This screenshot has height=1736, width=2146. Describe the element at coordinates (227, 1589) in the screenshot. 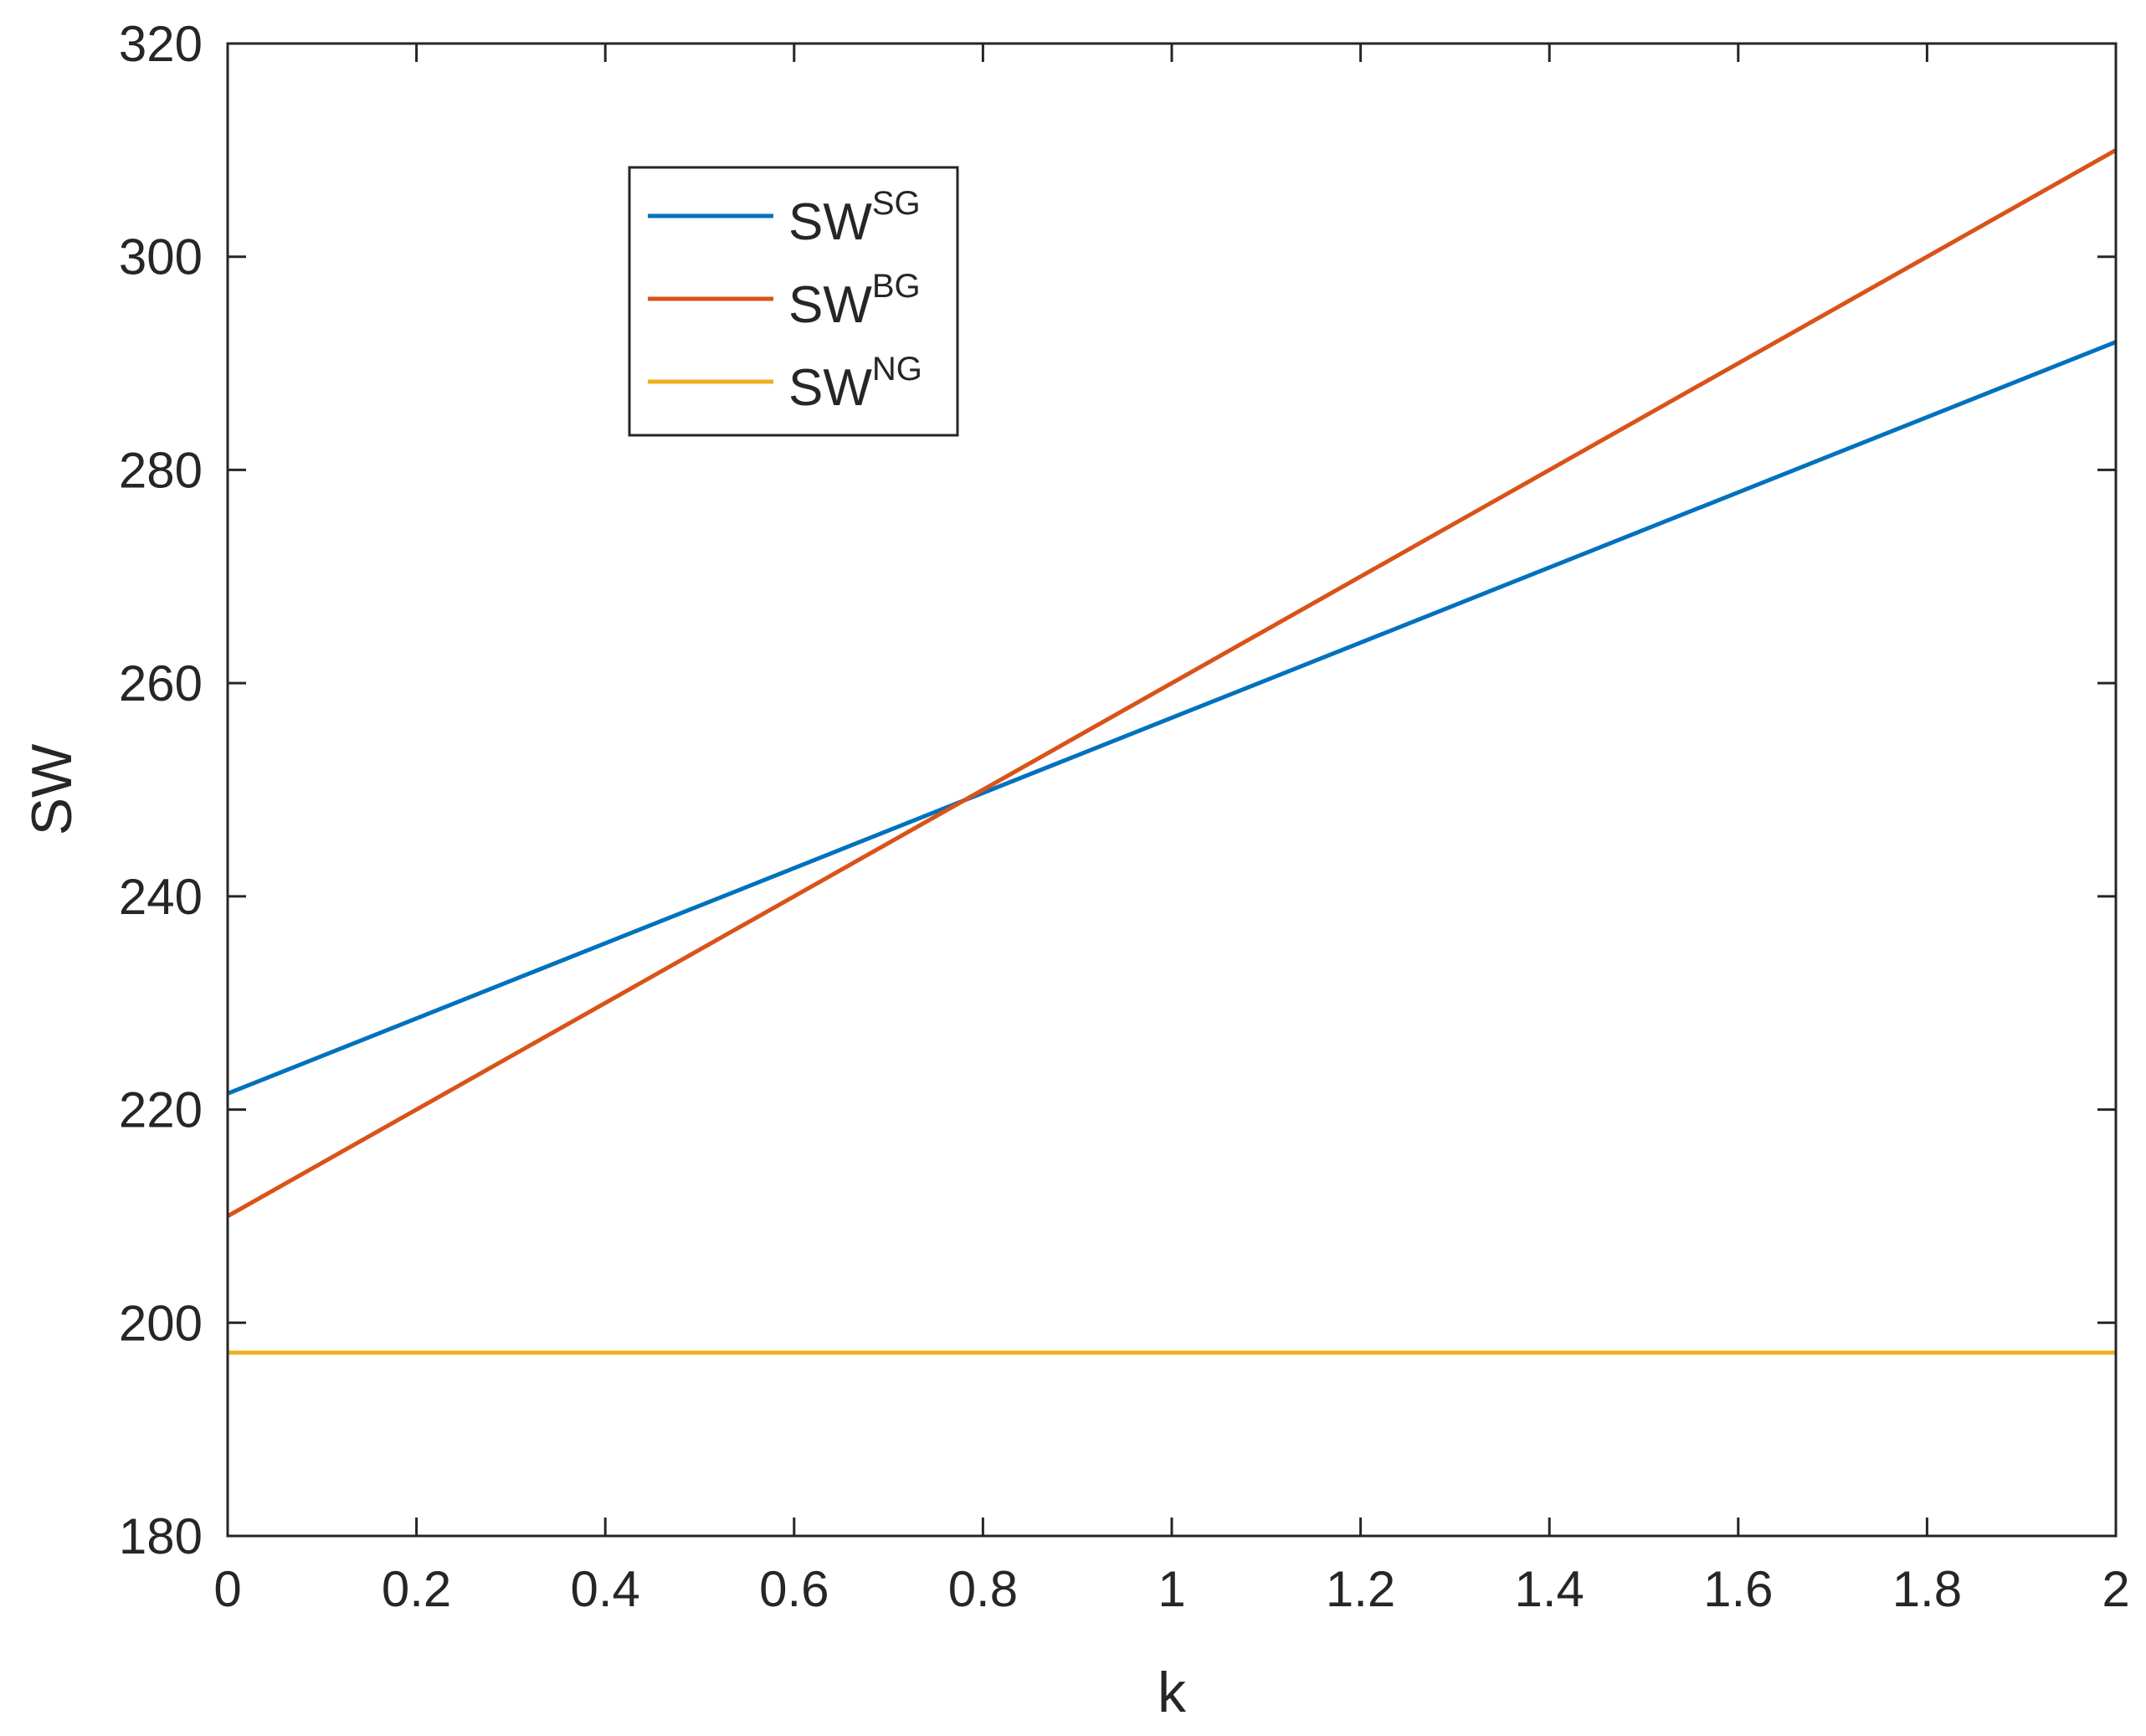

I see `x-tick-label: 0` at that location.